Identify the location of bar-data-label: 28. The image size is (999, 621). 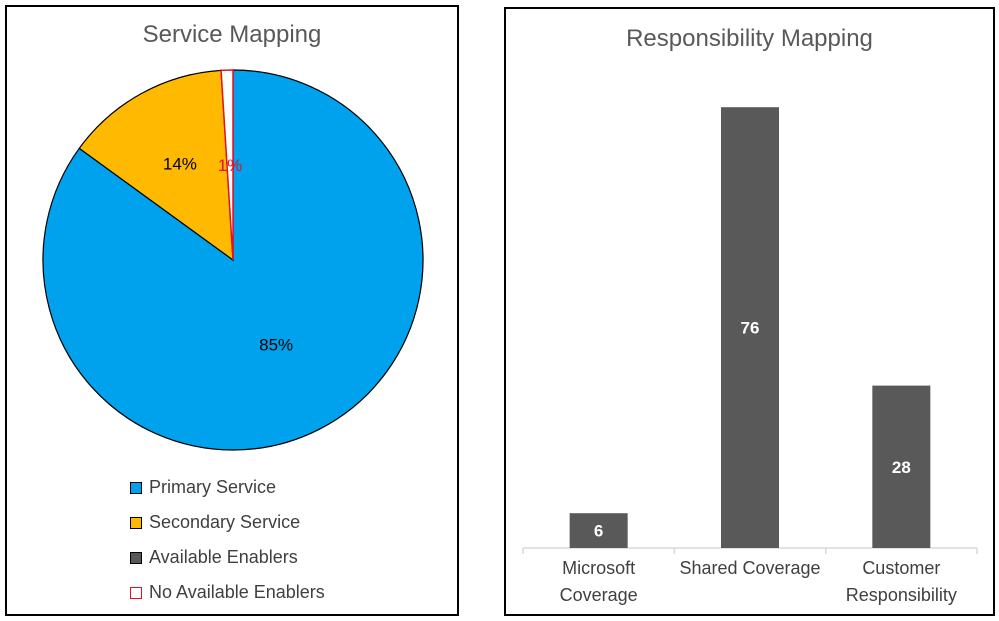
(901, 467).